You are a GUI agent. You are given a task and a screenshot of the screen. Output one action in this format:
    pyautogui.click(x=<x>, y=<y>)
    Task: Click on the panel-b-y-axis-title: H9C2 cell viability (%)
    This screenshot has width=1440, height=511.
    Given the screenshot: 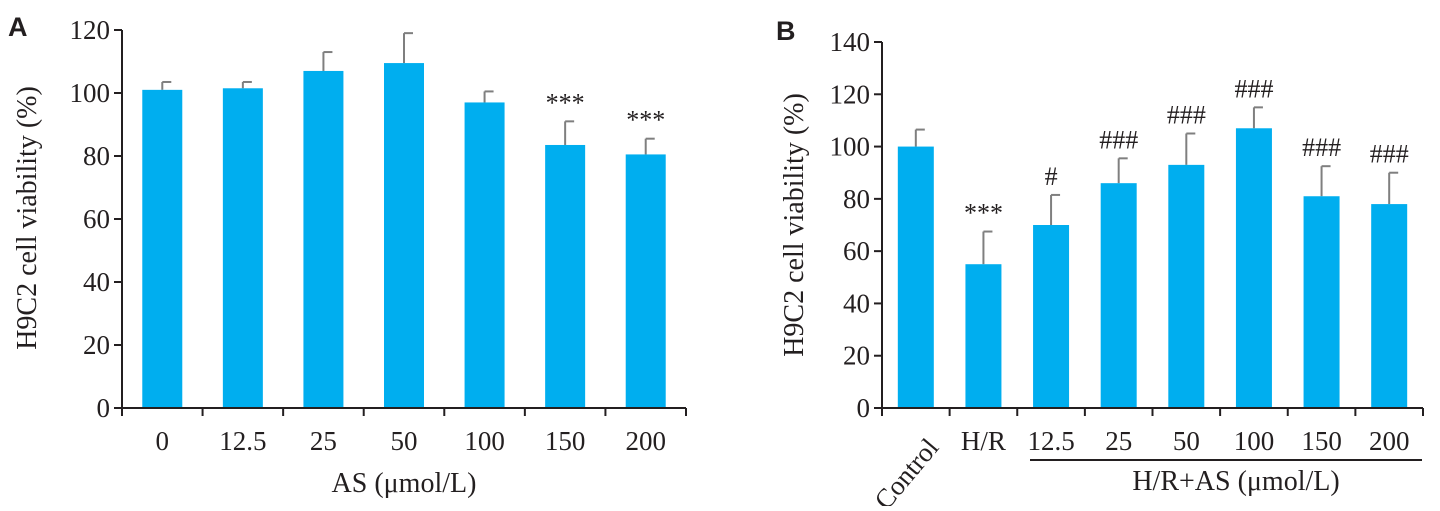 What is the action you would take?
    pyautogui.click(x=794, y=225)
    